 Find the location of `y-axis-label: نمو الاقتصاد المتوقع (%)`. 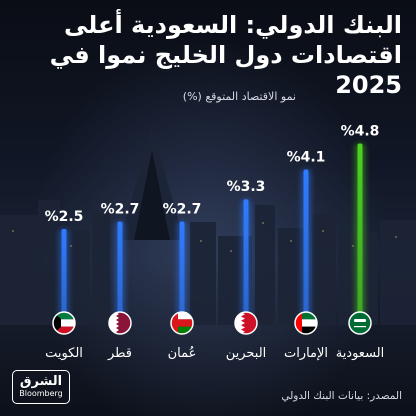

y-axis-label: نمو الاقتصاد المتوقع (%) is located at coordinates (239, 96).